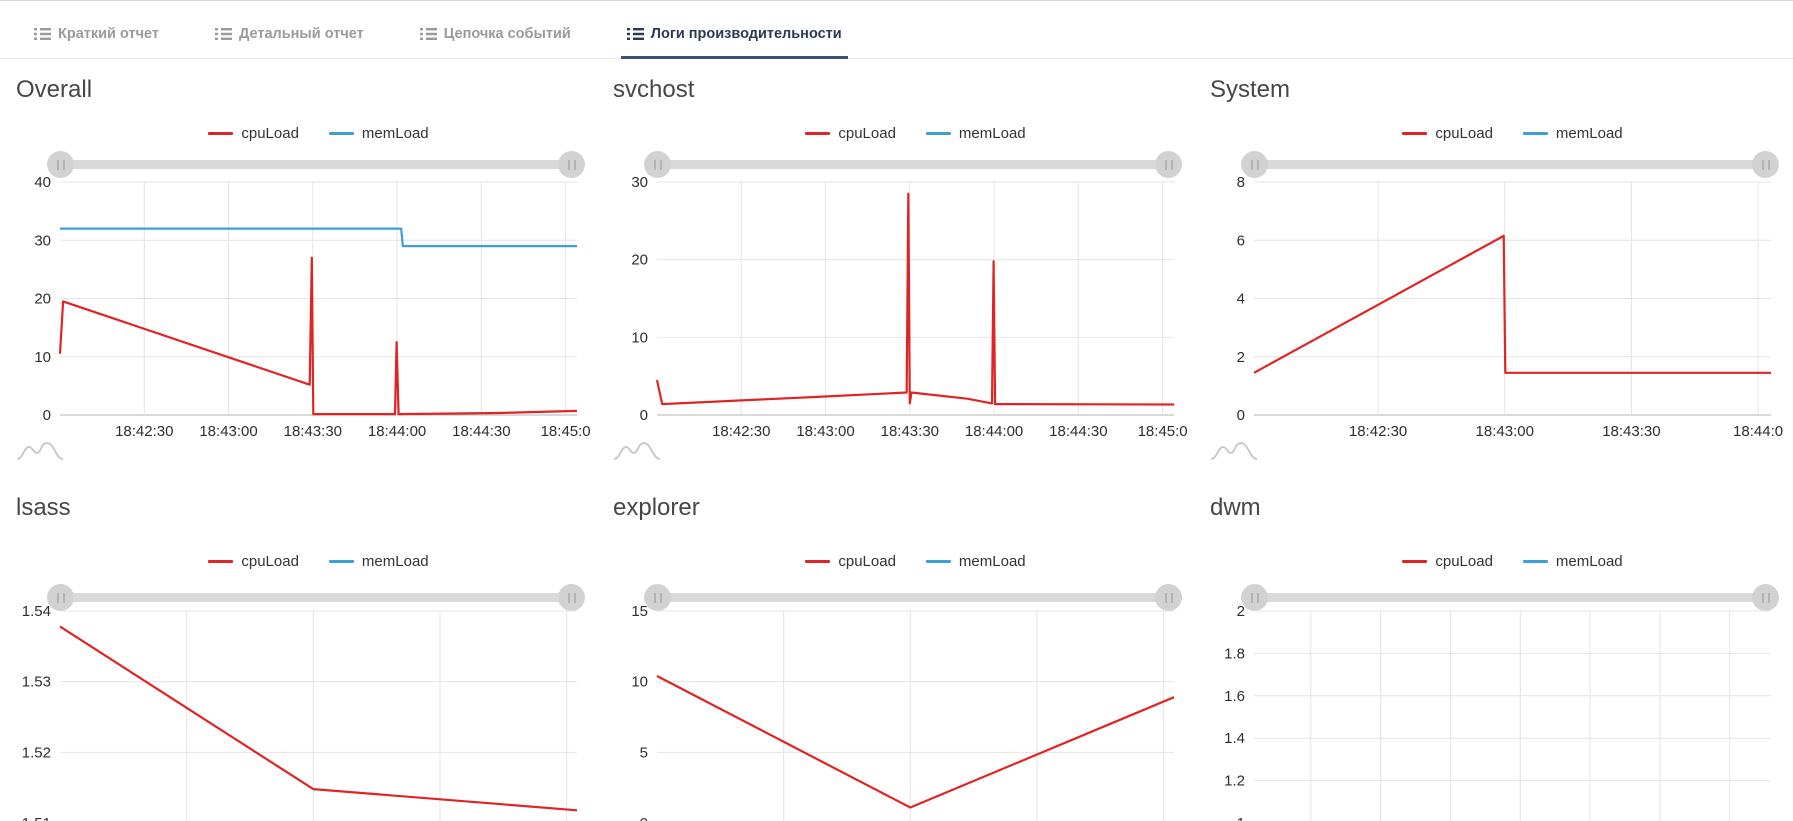 The image size is (1793, 821). Describe the element at coordinates (54, 89) in the screenshot. I see `chart-title: Overall` at that location.